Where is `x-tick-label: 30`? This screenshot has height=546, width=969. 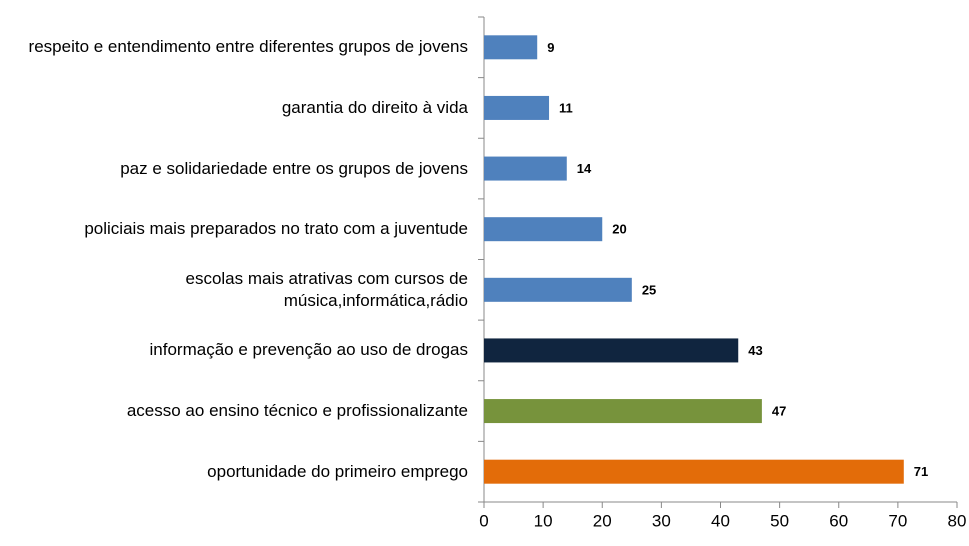 x-tick-label: 30 is located at coordinates (661, 520).